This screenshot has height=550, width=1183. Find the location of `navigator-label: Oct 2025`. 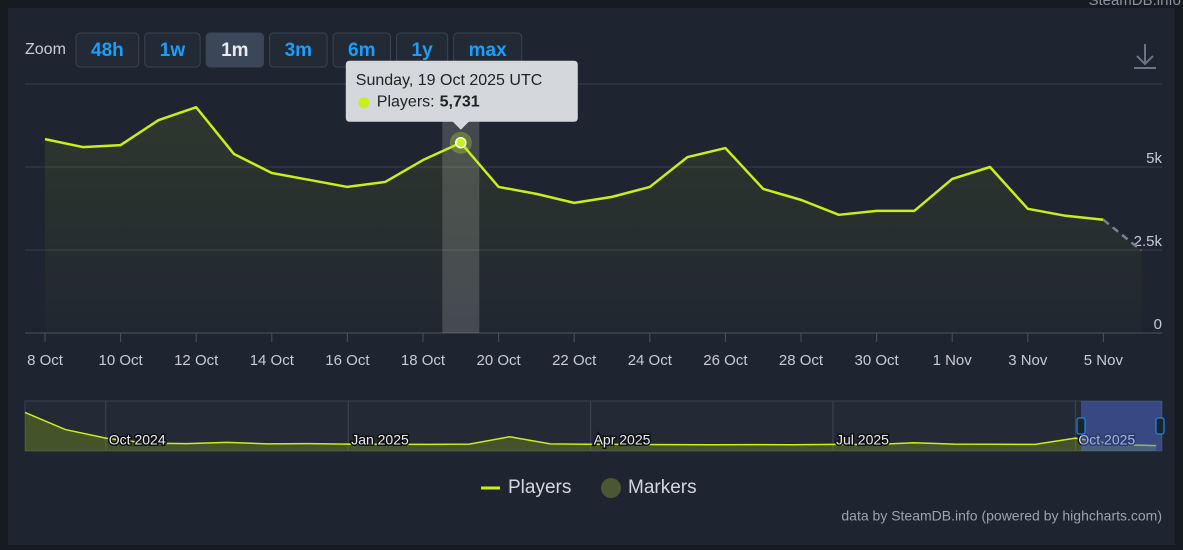

navigator-label: Oct 2025 is located at coordinates (1106, 440).